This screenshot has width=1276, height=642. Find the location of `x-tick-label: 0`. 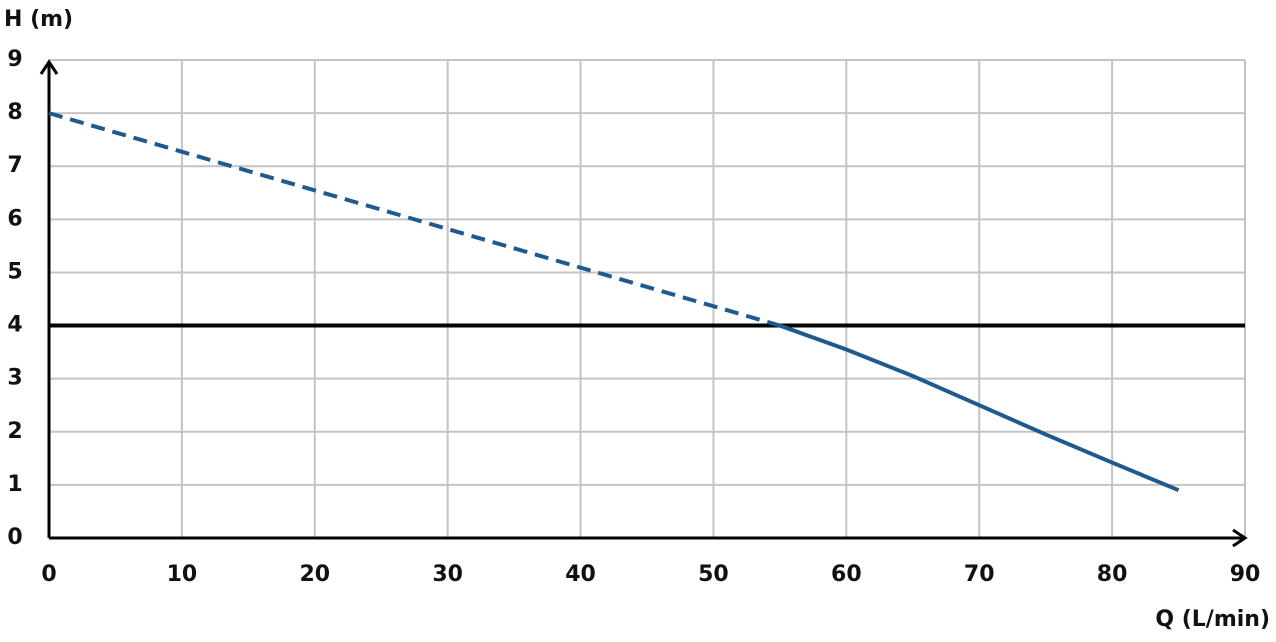

x-tick-label: 0 is located at coordinates (48, 574).